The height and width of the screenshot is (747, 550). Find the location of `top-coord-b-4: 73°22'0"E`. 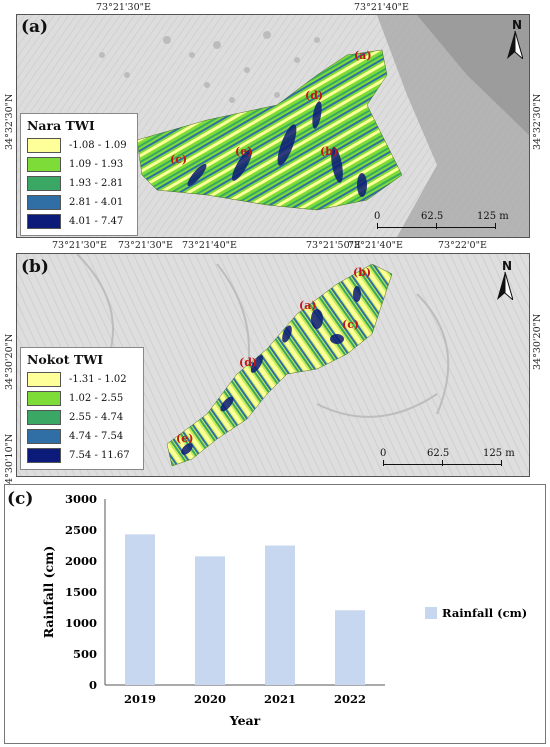

top-coord-b-4: 73°22'0"E is located at coordinates (462, 245).